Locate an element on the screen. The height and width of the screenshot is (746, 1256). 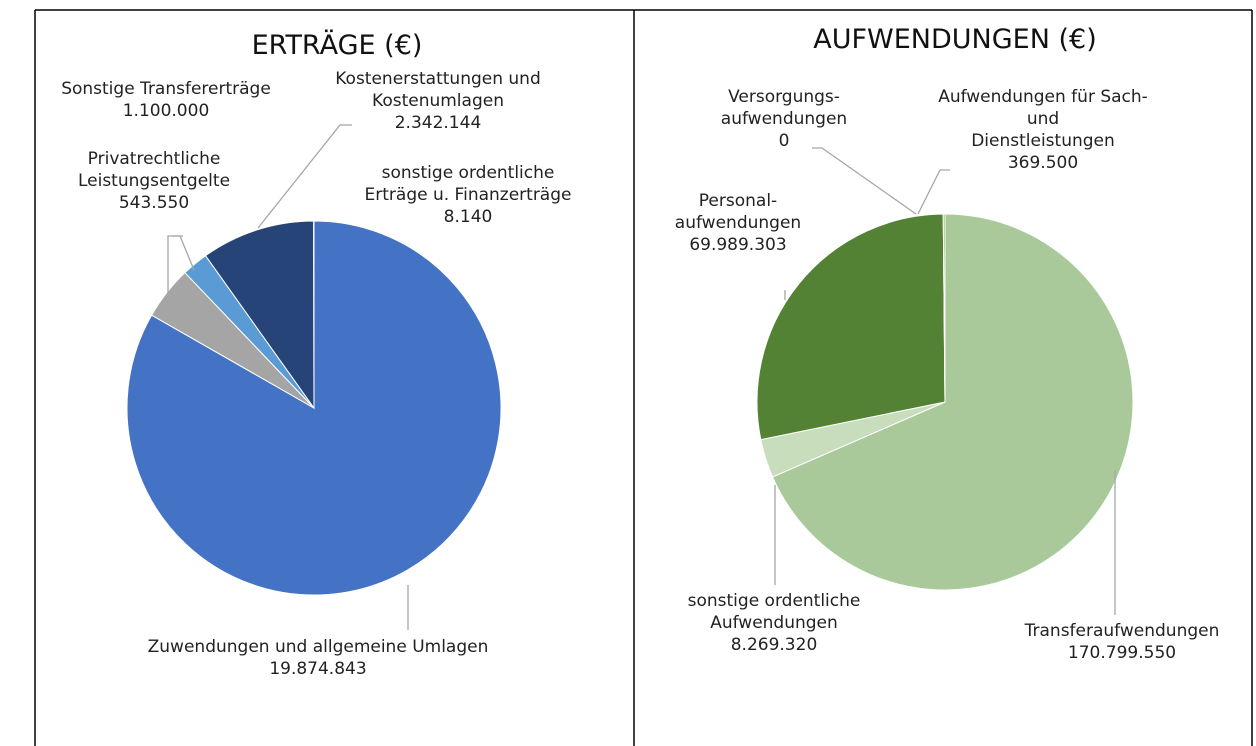
value-label: 1.100.000 is located at coordinates (166, 111).